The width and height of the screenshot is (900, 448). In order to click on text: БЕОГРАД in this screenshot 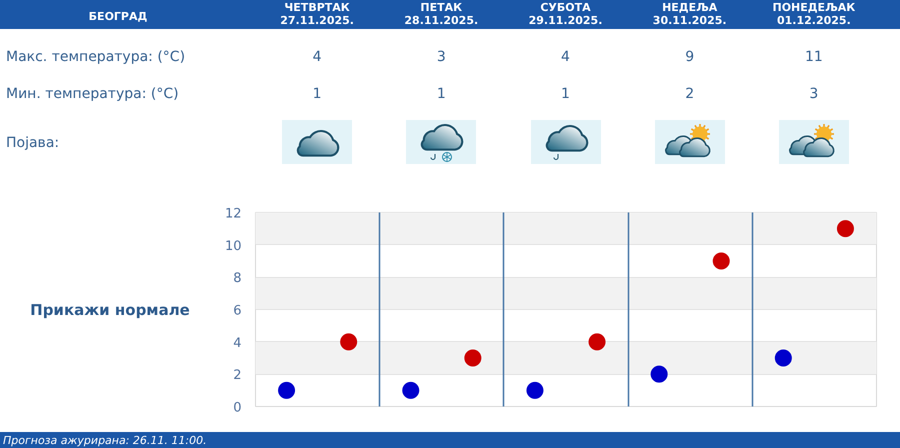, I will do `click(118, 16)`.